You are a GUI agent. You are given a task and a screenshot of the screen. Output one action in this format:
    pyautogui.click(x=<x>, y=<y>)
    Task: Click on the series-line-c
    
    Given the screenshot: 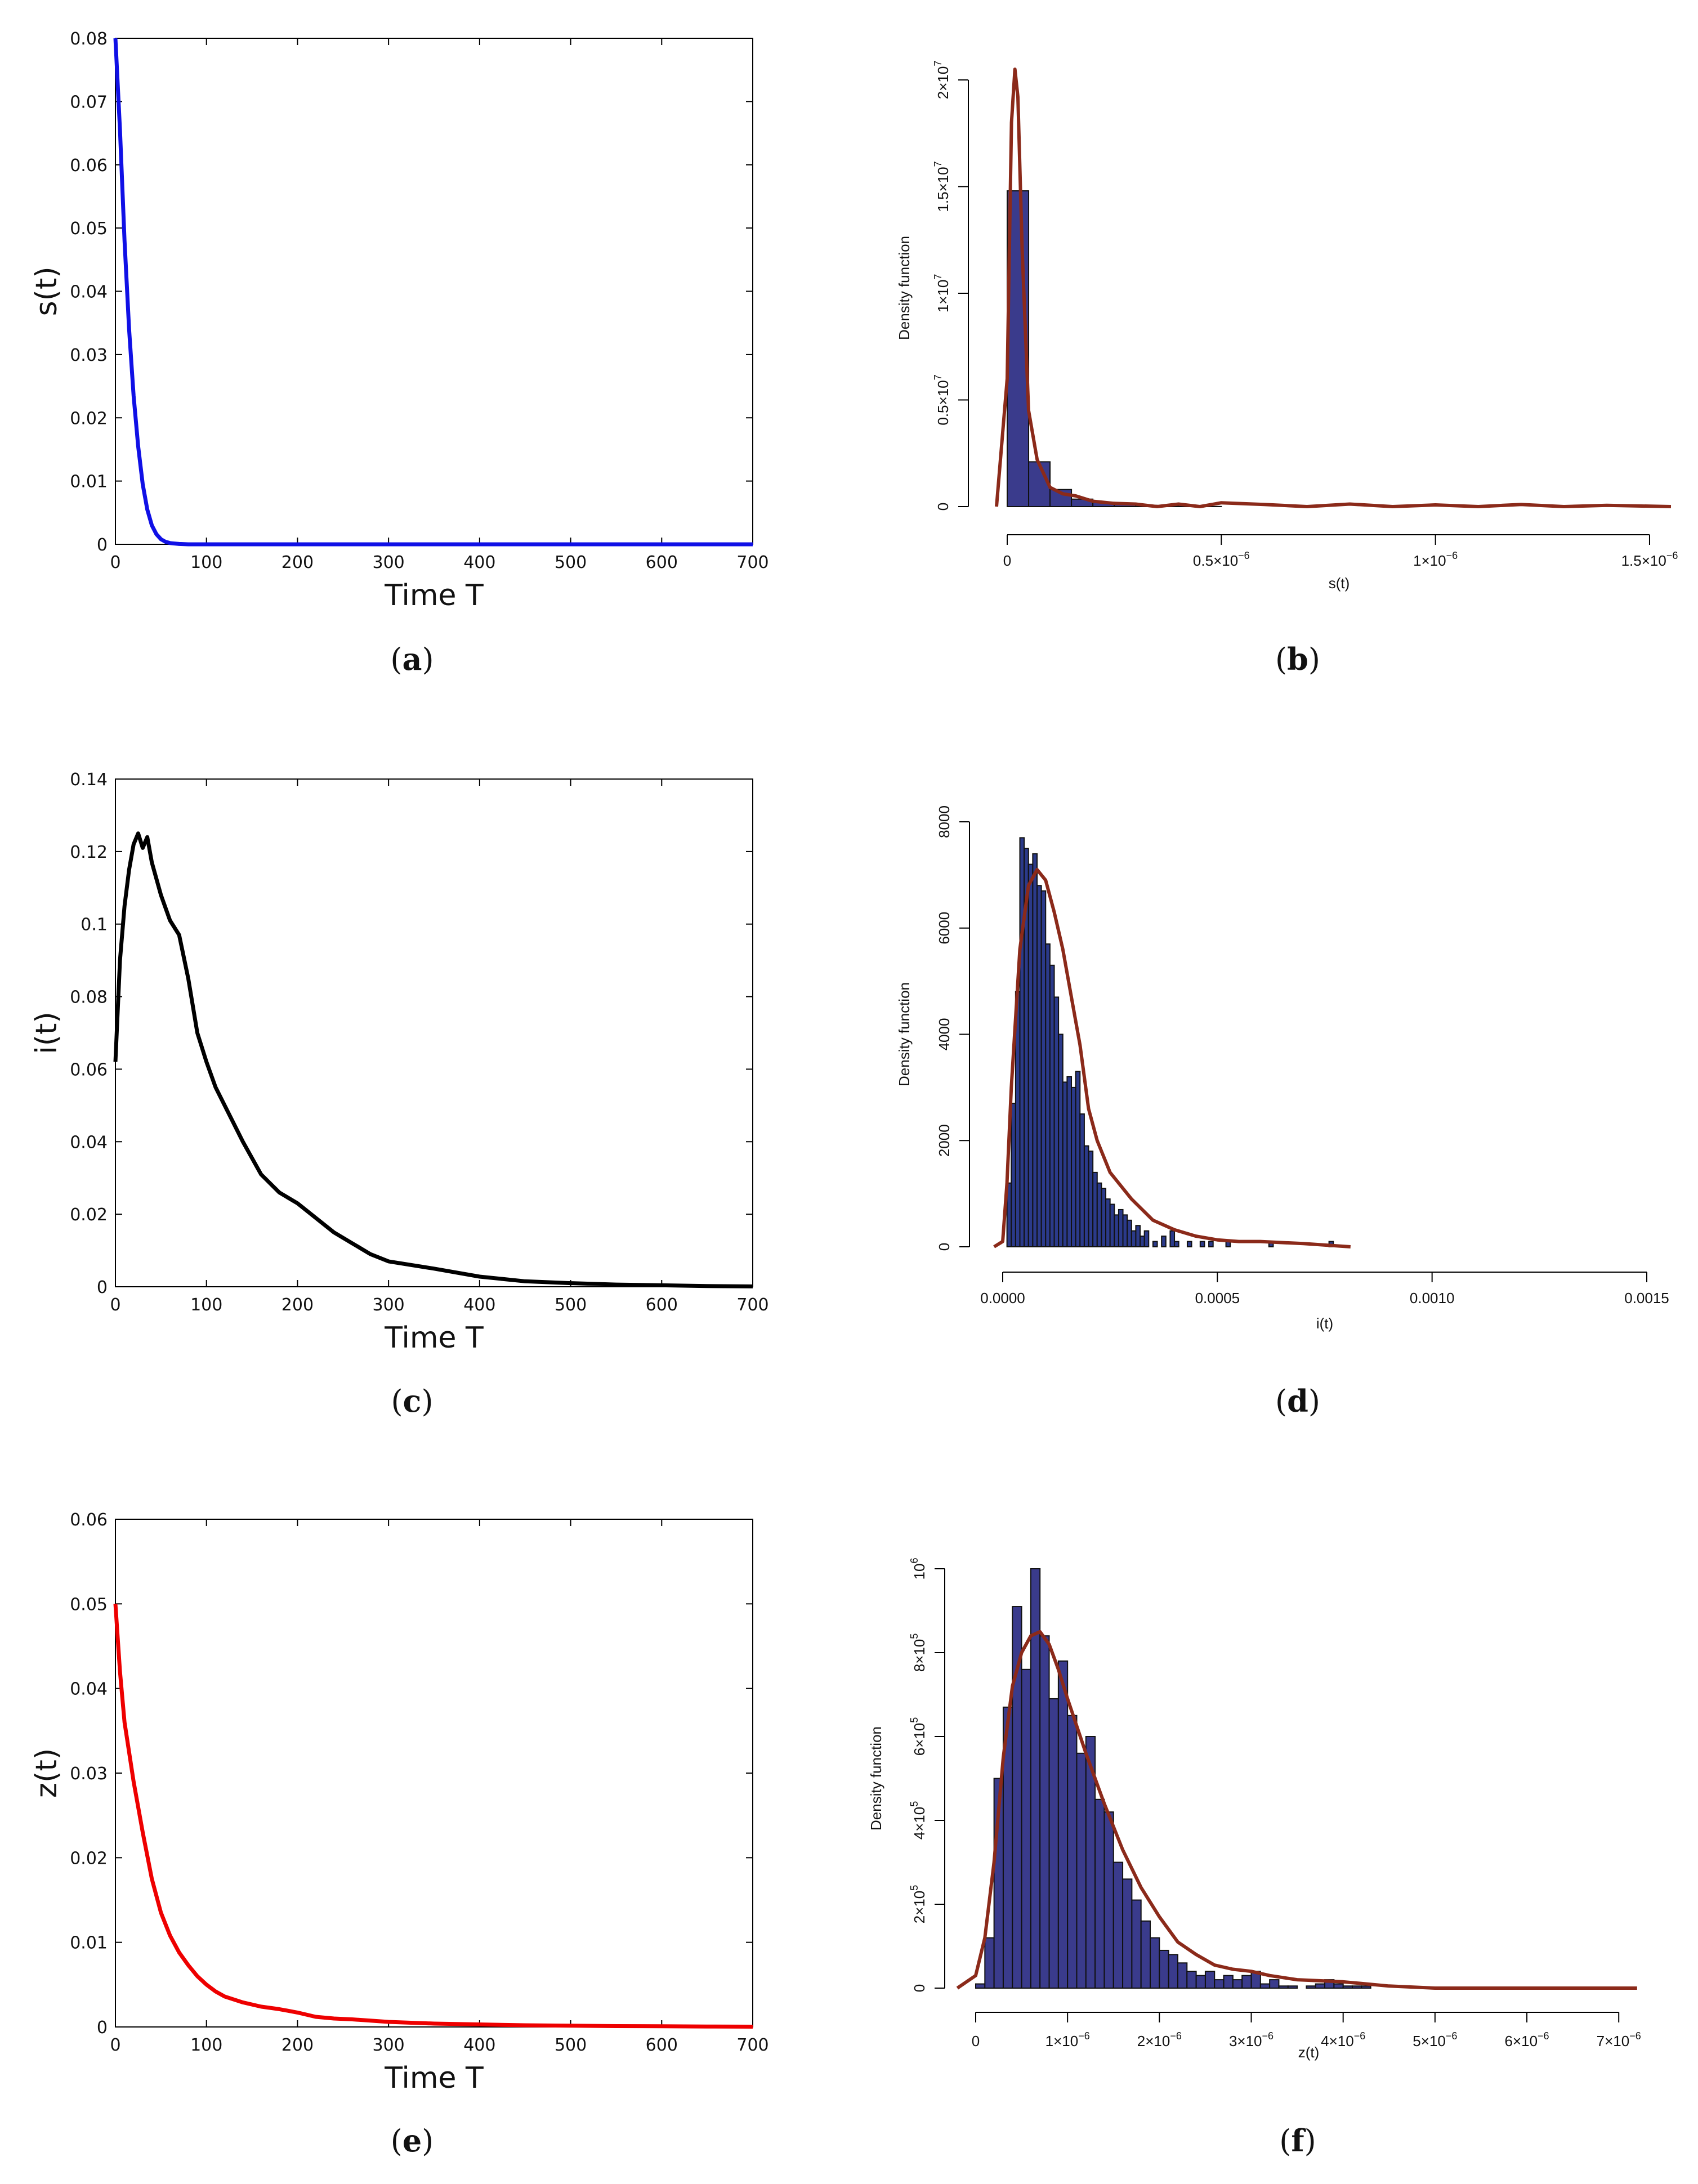 What is the action you would take?
    pyautogui.click(x=433, y=1059)
    